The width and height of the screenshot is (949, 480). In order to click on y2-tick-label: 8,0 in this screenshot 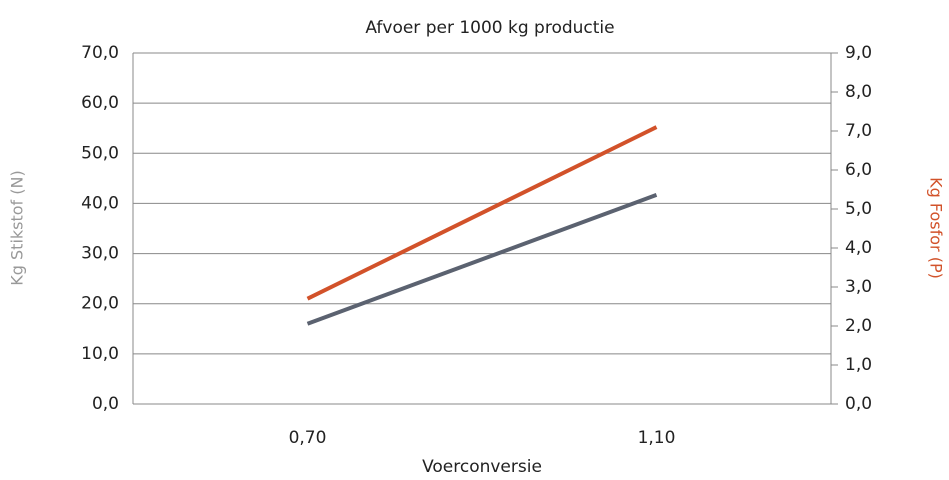, I will do `click(858, 92)`.